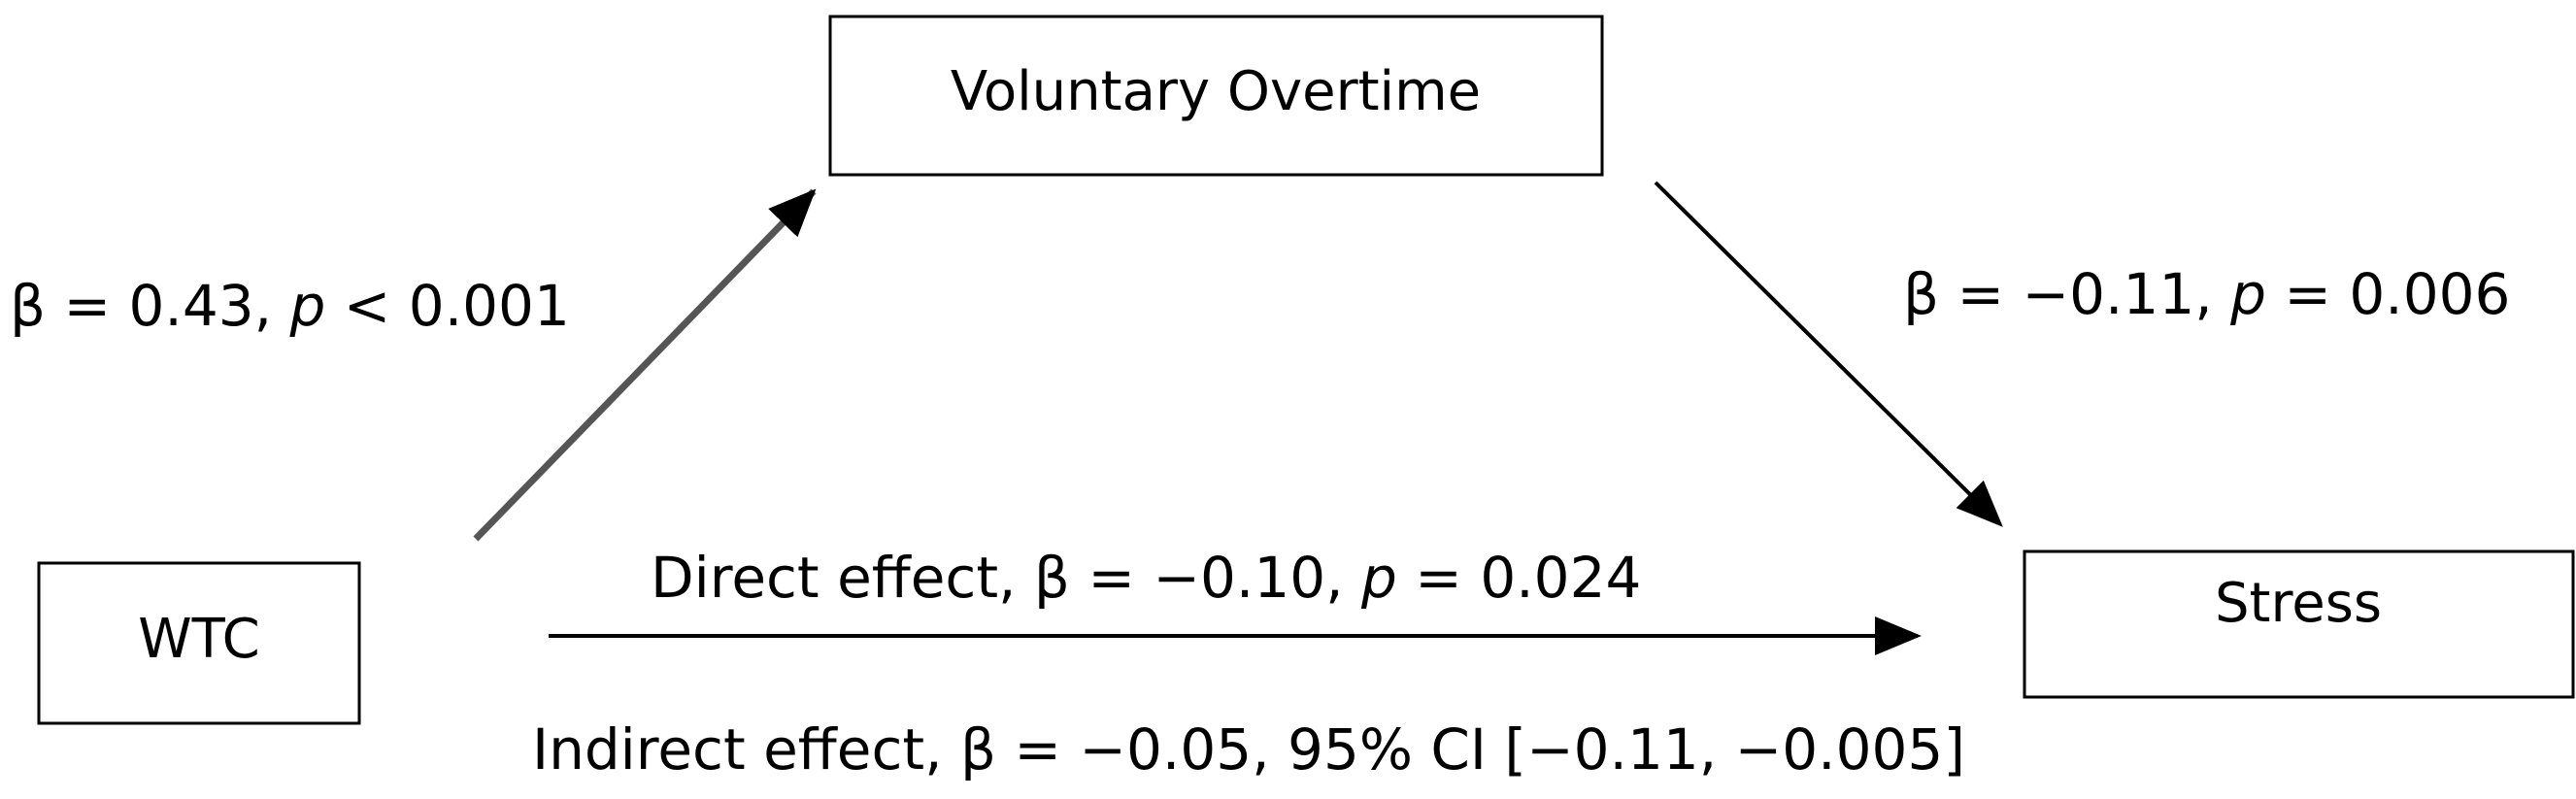  Describe the element at coordinates (1829, 354) in the screenshot. I see `path-b-arrow` at that location.